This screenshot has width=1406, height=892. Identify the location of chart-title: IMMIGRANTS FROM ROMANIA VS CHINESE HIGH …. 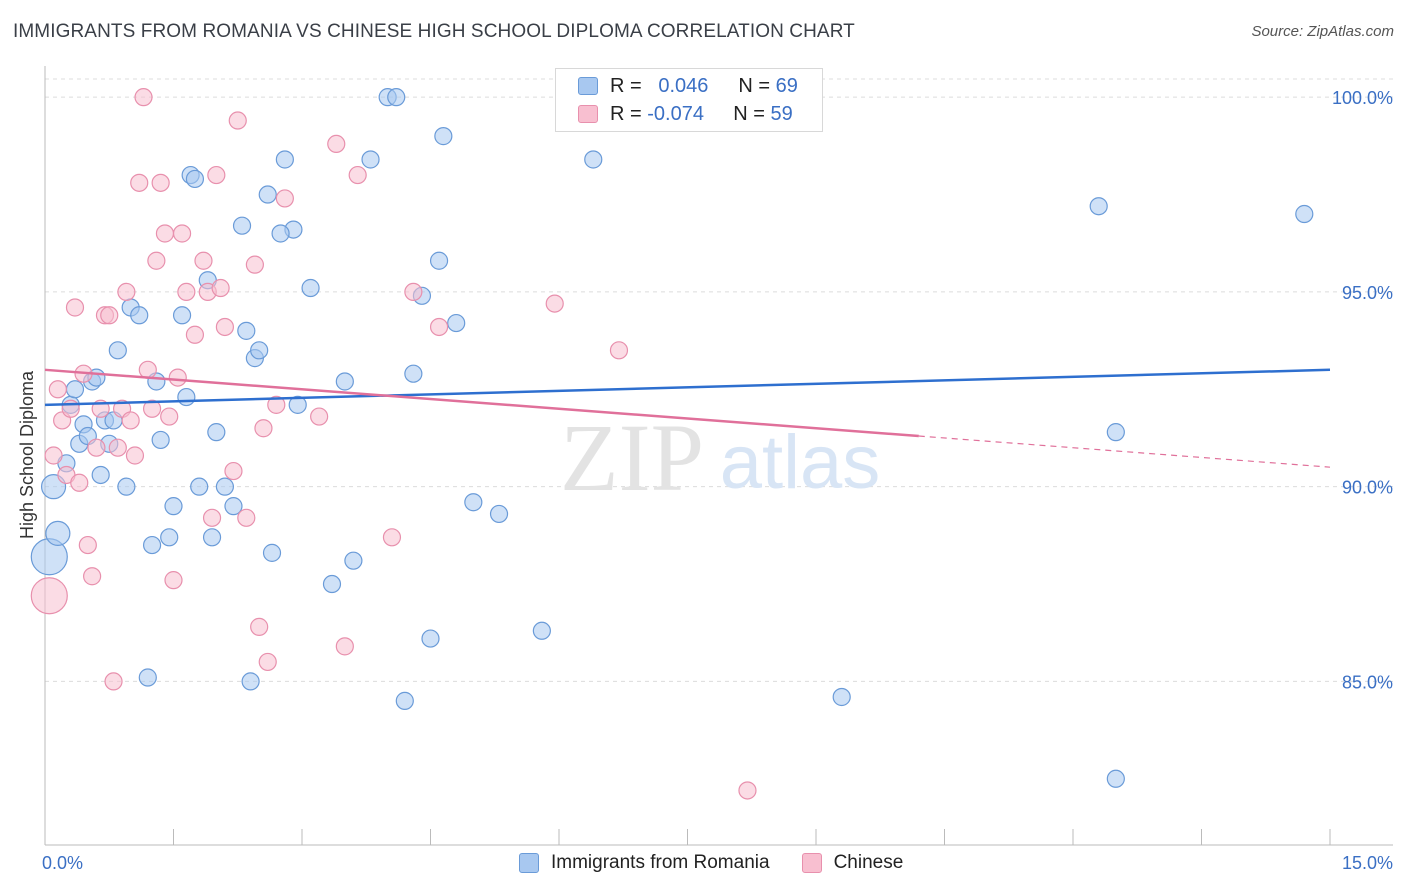
(434, 31).